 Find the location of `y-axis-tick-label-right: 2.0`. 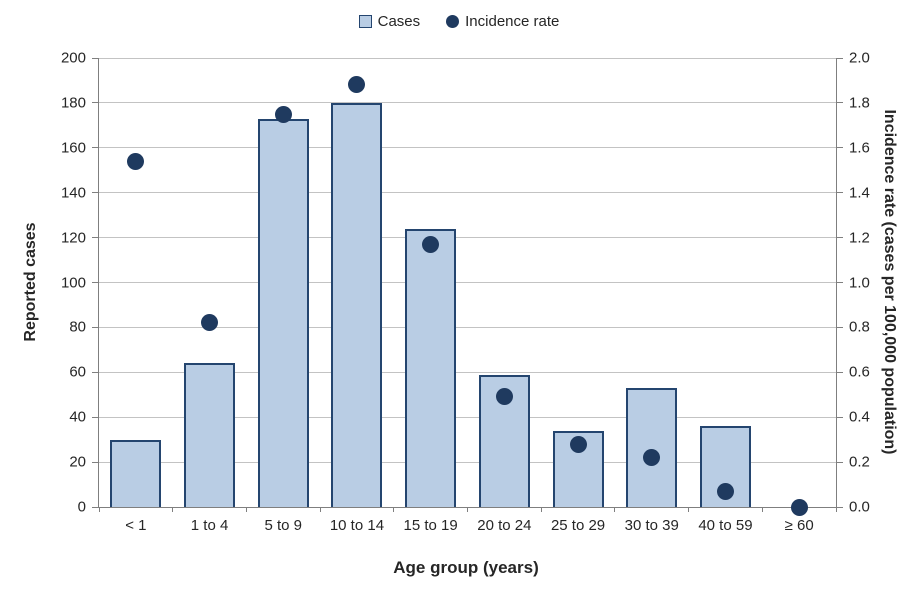

y-axis-tick-label-right: 2.0 is located at coordinates (859, 58).